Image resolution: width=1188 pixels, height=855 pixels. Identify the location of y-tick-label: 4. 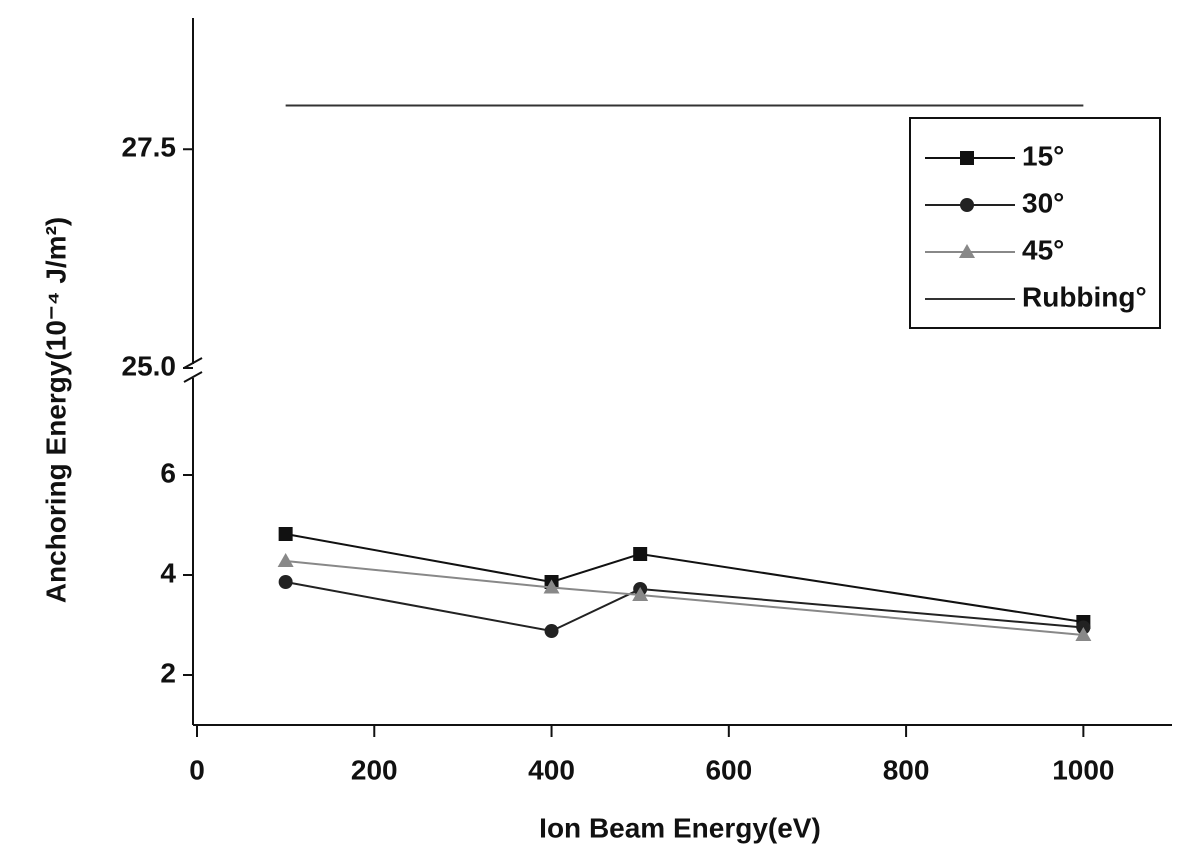
(168, 572).